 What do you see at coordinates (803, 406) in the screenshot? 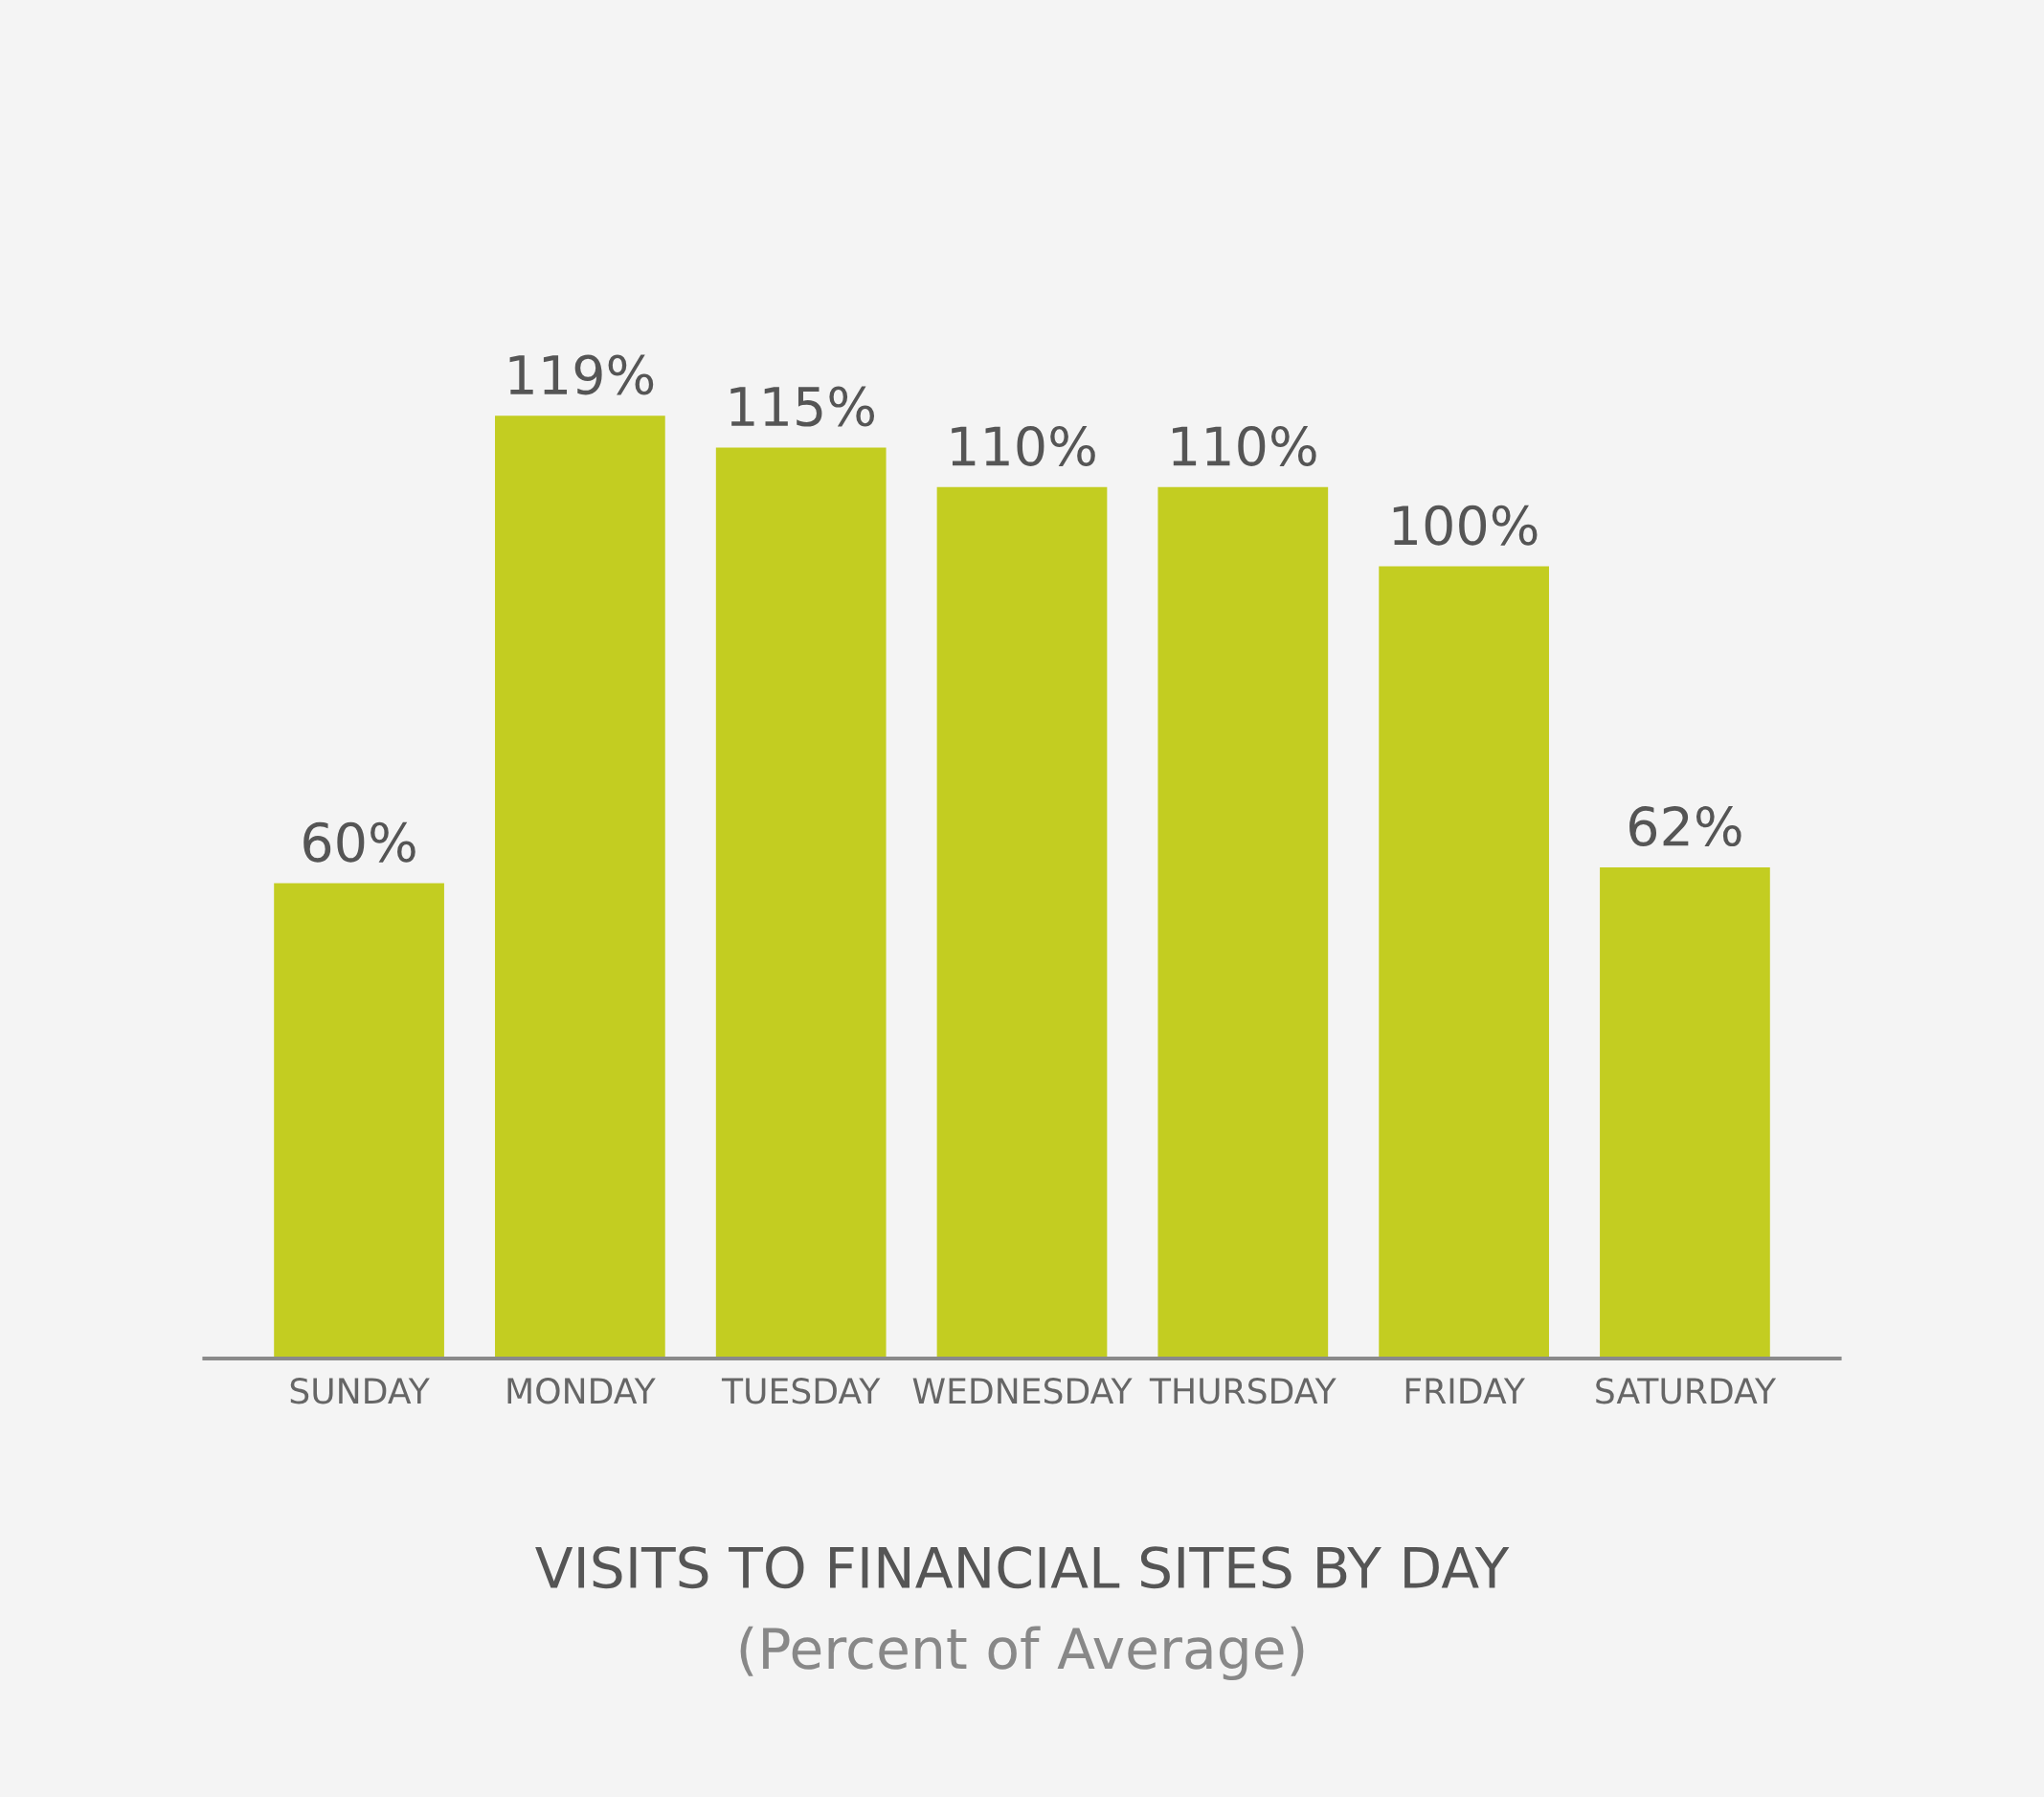
I see `data-label: 115%` at bounding box center [803, 406].